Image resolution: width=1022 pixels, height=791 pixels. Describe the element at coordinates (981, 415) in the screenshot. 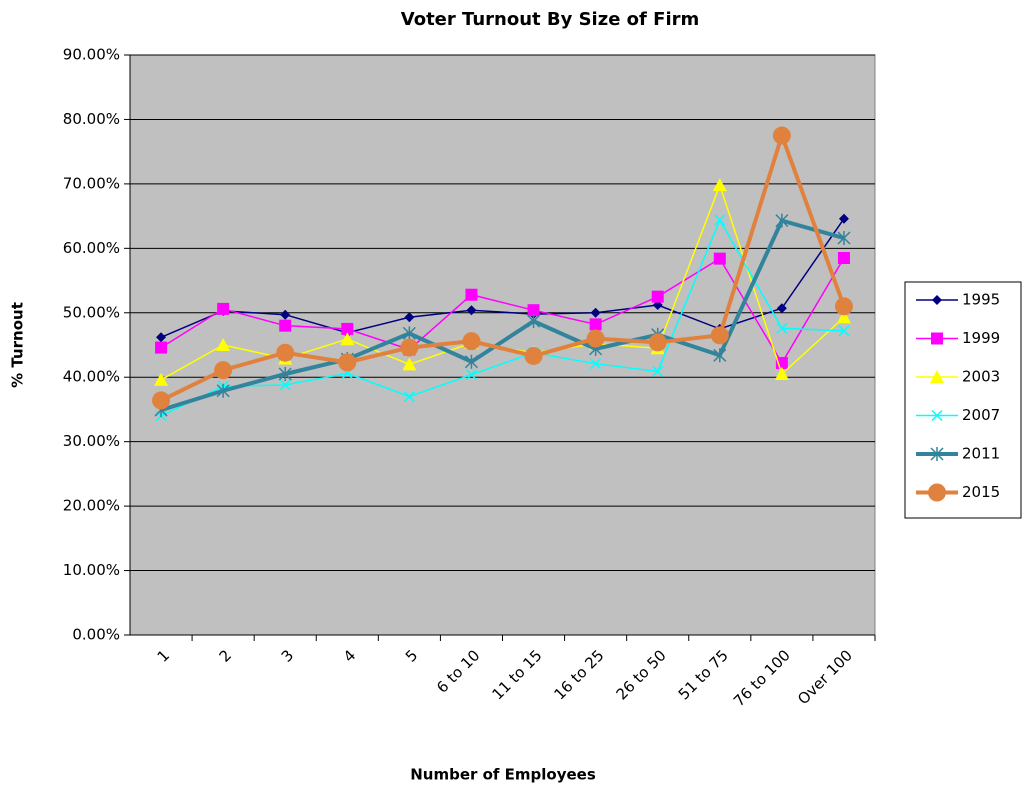

I see `legend-label: 2007` at that location.